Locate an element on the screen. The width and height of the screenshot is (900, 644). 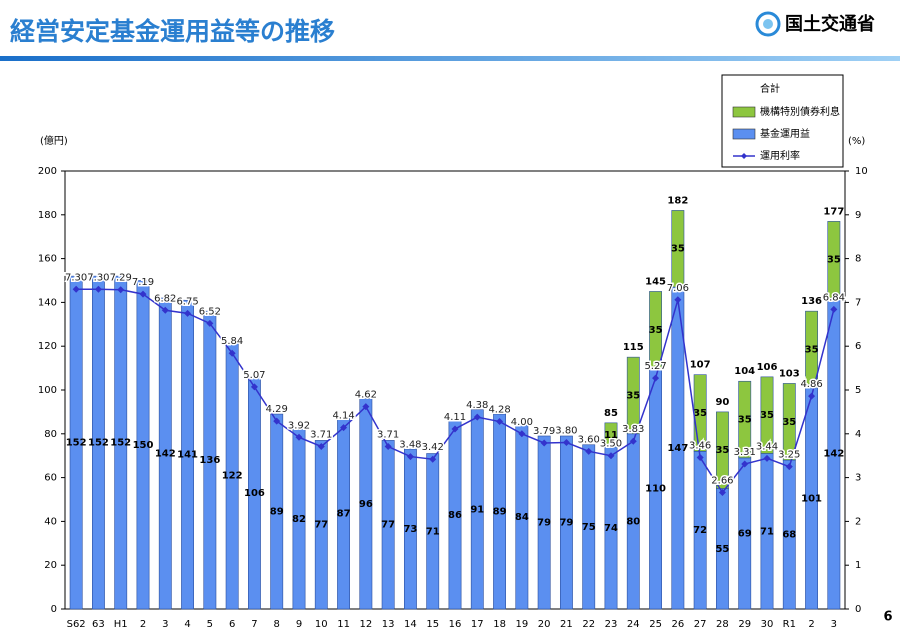
bar-value-label: 142 is located at coordinates (833, 454).